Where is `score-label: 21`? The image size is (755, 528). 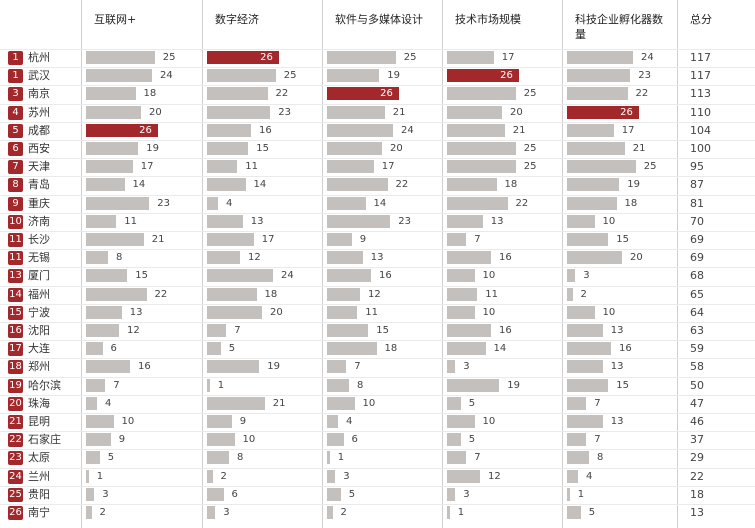 score-label: 21 is located at coordinates (279, 403).